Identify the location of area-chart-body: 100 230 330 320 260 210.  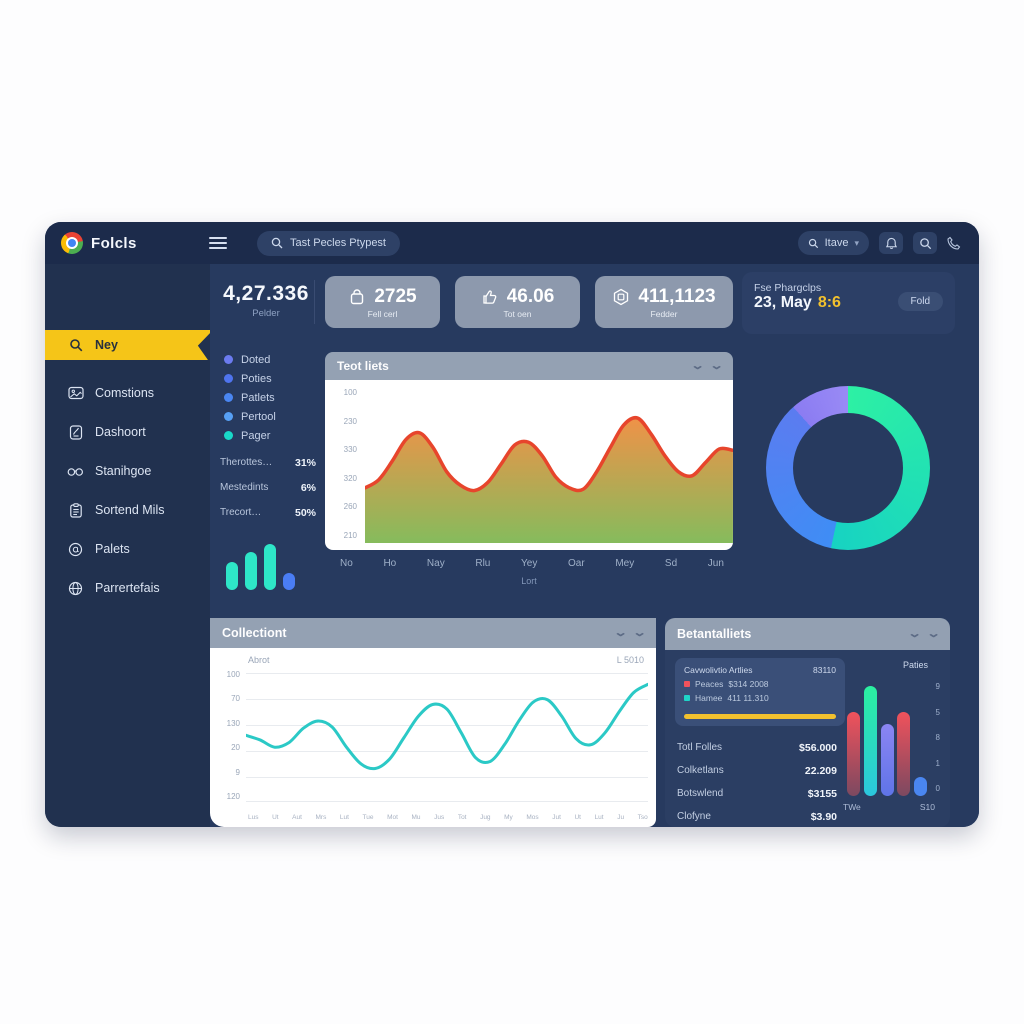
(529, 465).